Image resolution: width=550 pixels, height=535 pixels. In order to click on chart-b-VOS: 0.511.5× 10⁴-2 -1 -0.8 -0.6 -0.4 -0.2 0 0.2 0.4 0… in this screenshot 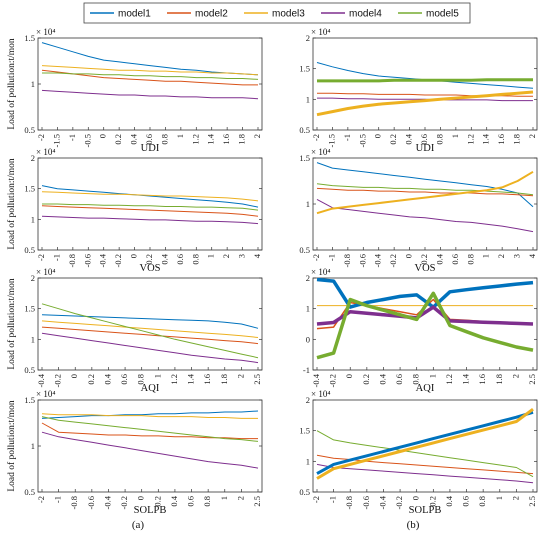, I will do `click(418, 210)`.